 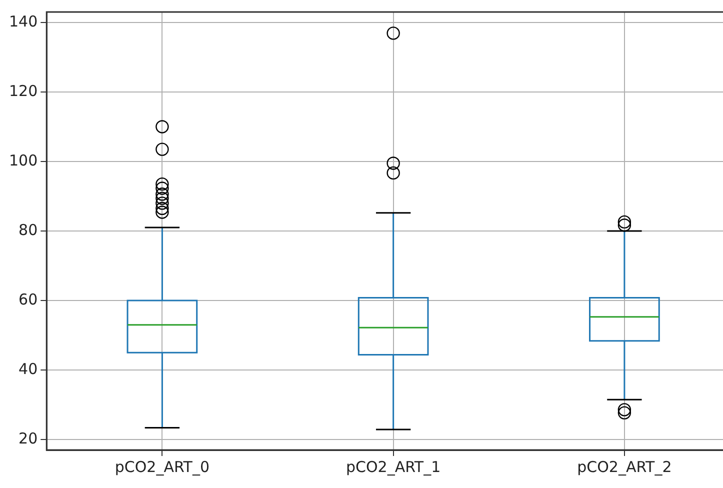 What do you see at coordinates (28, 299) in the screenshot?
I see `y-tick-label: 60` at bounding box center [28, 299].